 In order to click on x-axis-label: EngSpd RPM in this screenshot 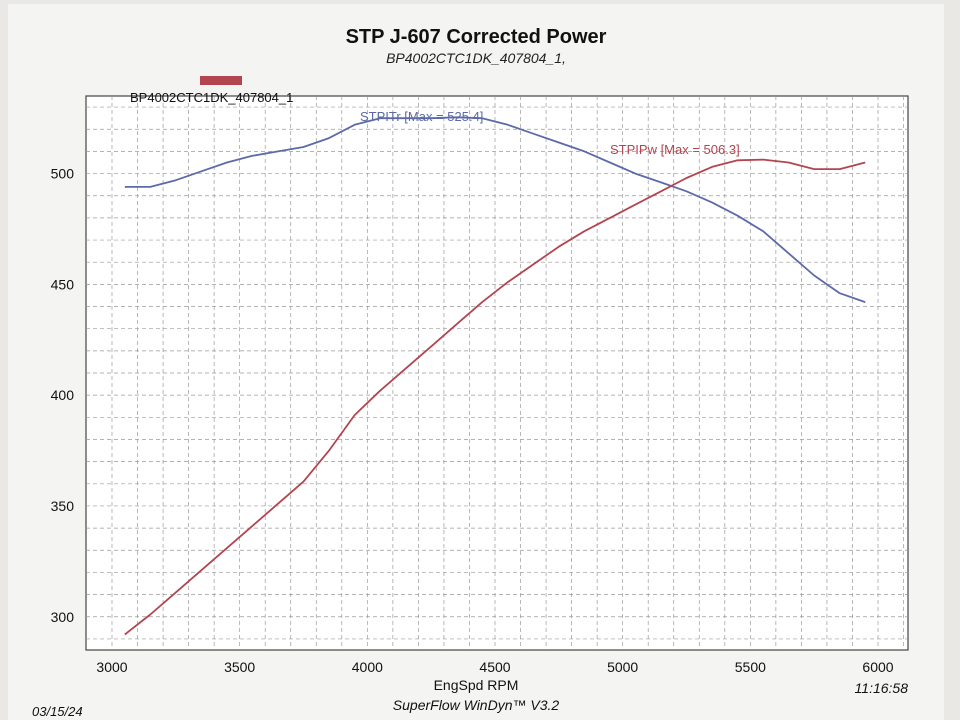, I will do `click(476, 685)`.